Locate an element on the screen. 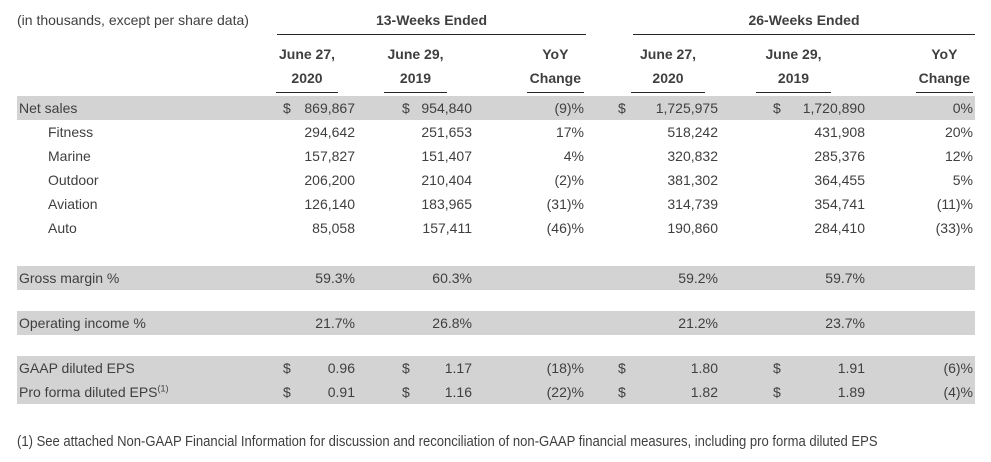 The height and width of the screenshot is (462, 991). cell-value: 206,200 is located at coordinates (329, 180).